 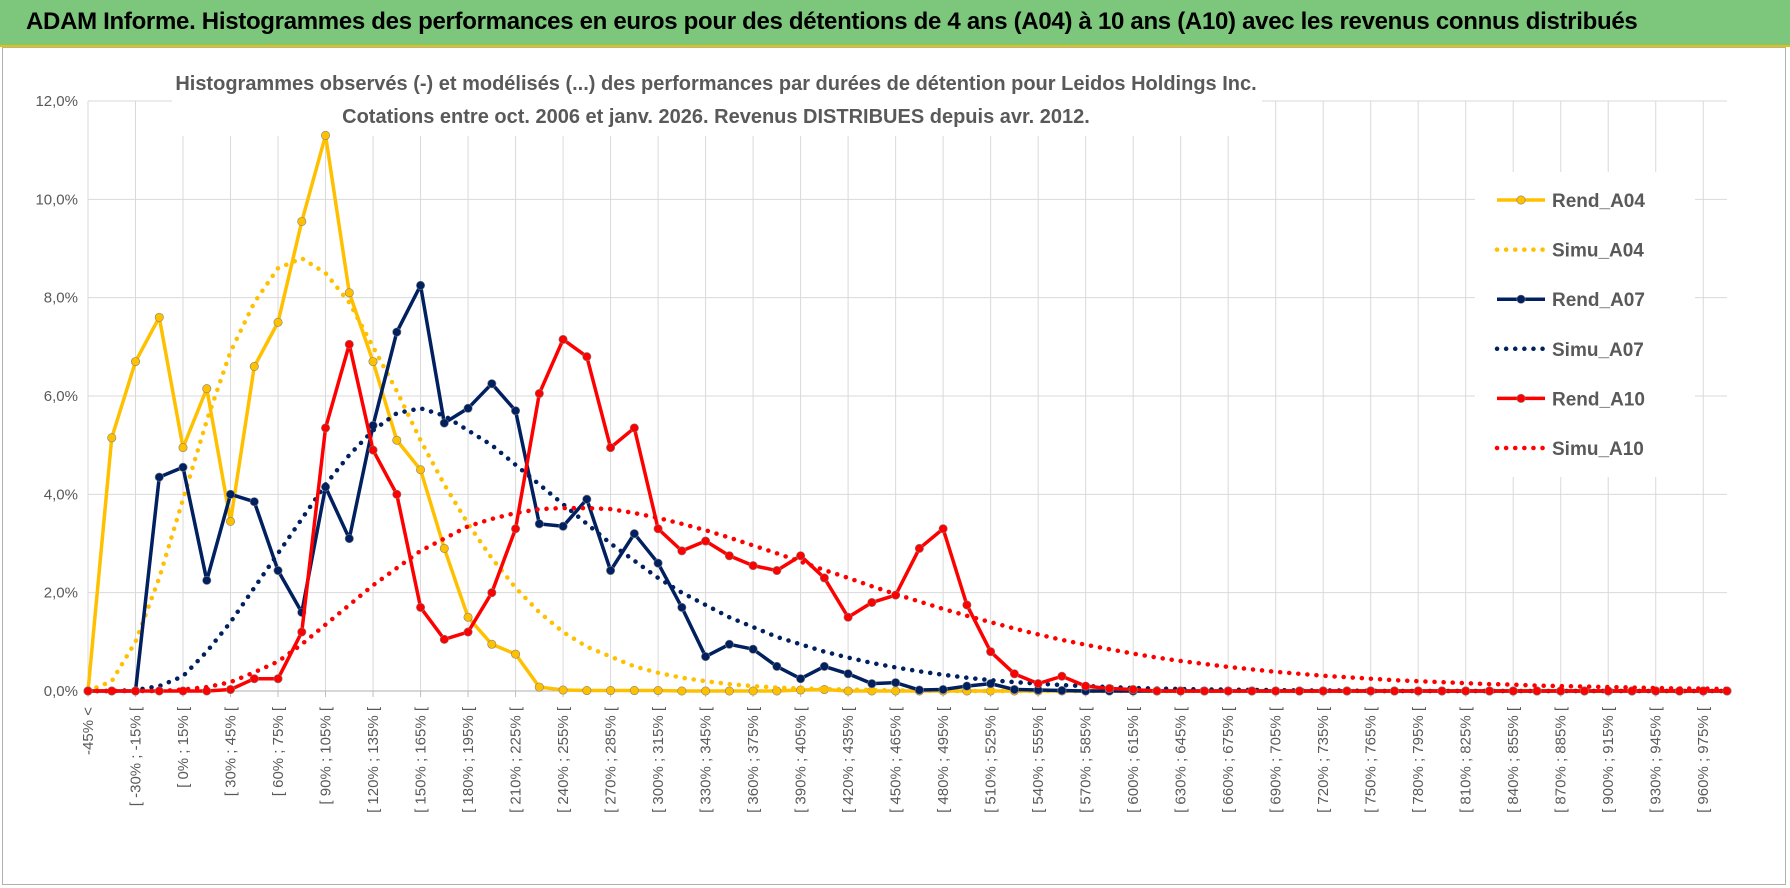 What do you see at coordinates (56, 199) in the screenshot?
I see `y-tick-label: 10,0%` at bounding box center [56, 199].